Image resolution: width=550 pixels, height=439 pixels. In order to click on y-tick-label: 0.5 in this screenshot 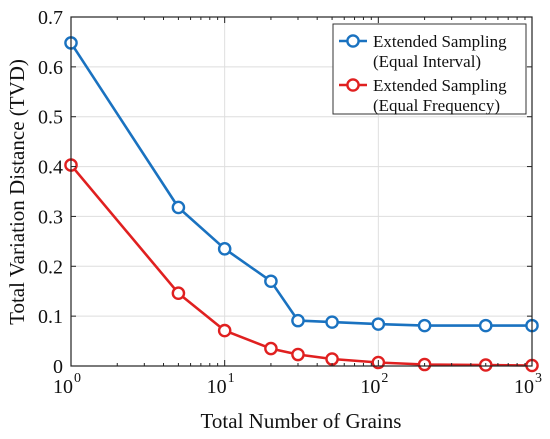, I will do `click(50, 118)`.